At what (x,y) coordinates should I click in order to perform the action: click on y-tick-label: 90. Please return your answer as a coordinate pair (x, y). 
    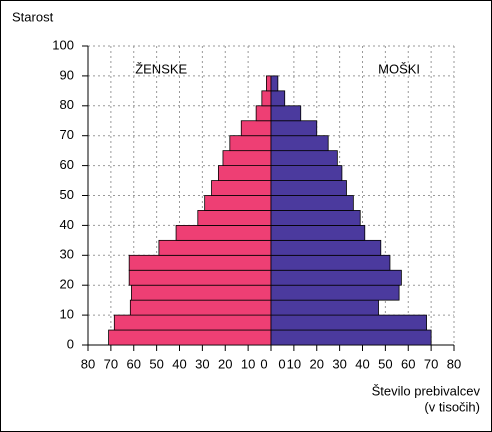
    Looking at the image, I should click on (67, 74).